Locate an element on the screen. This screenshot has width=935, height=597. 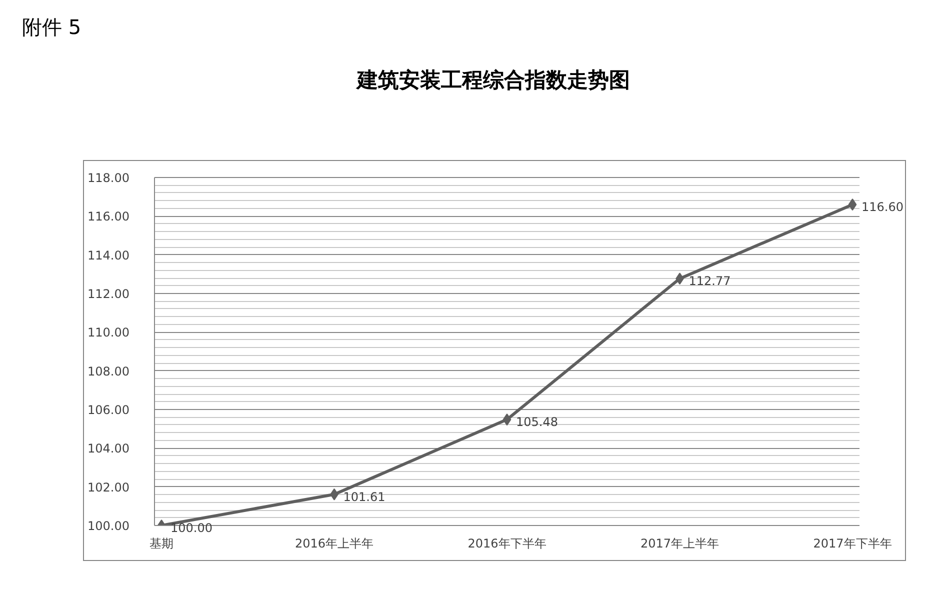
chart-title: 建筑安装工程综合指数走势图 is located at coordinates (493, 80).